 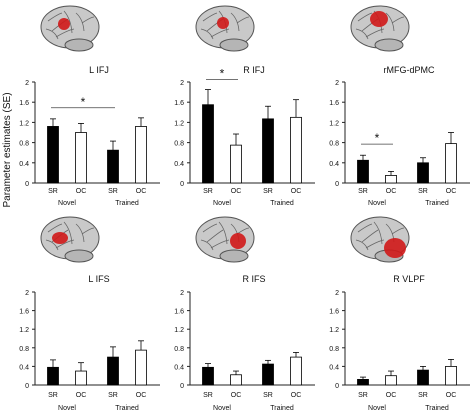 What do you see at coordinates (409, 70) in the screenshot?
I see `chart-title: rMFG-dPMC` at bounding box center [409, 70].